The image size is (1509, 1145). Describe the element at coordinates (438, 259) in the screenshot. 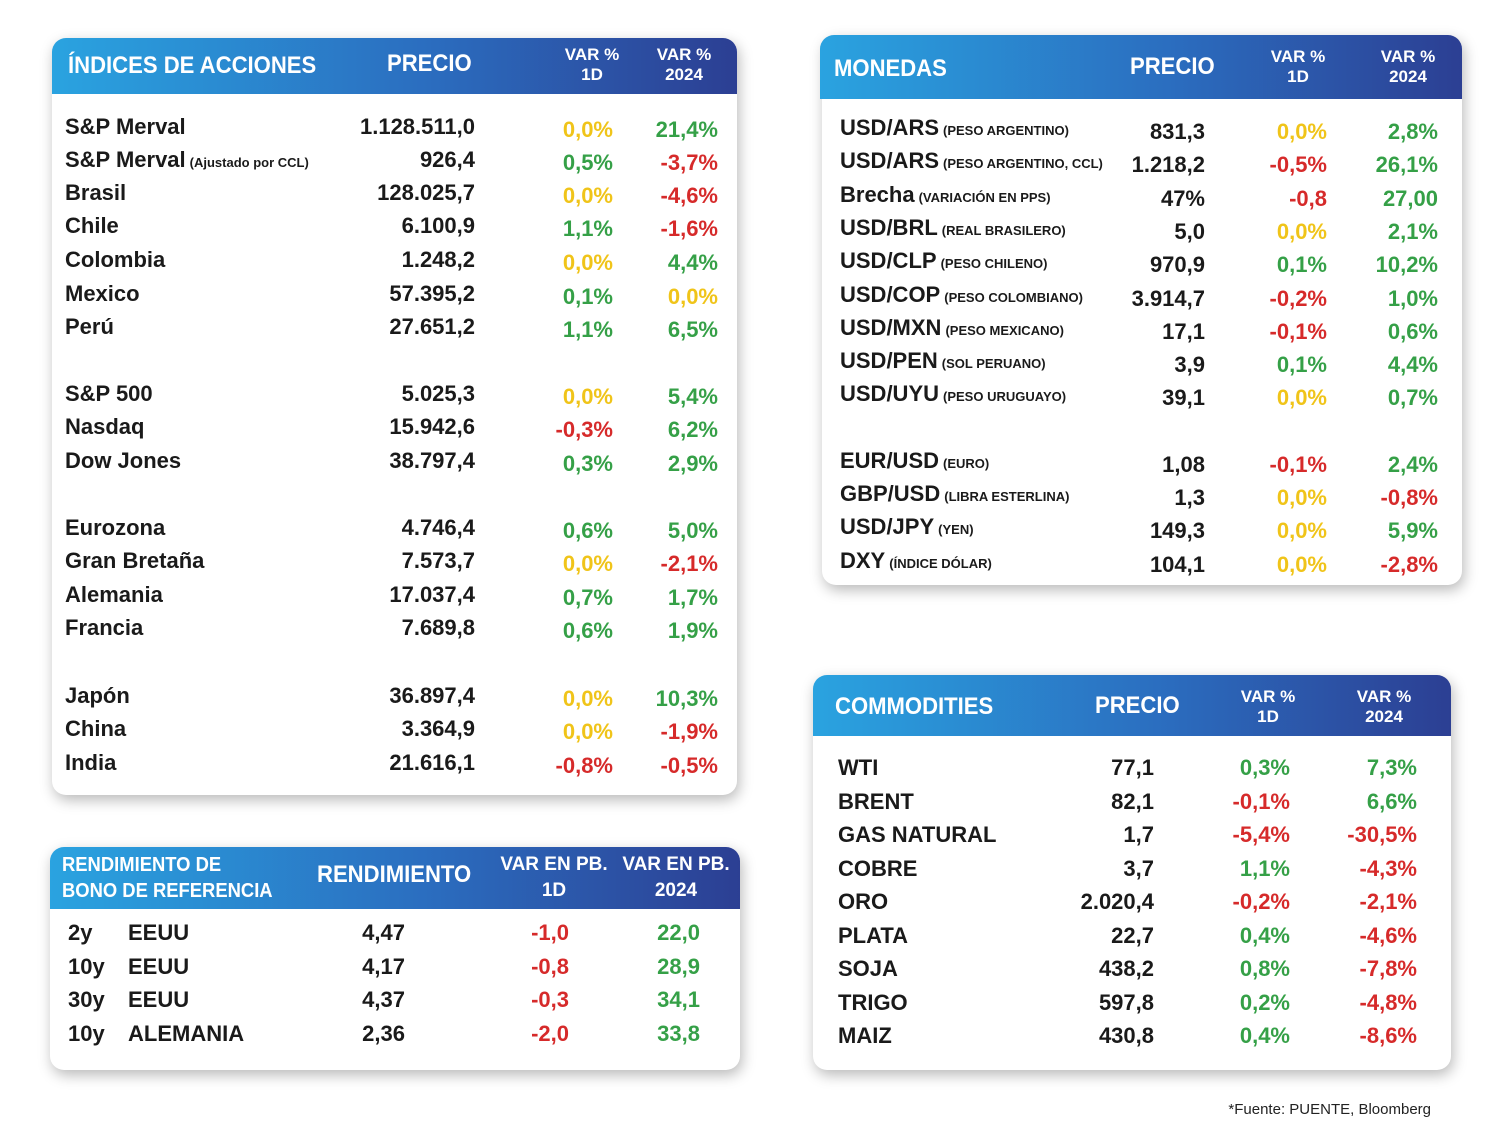

I see `index-price: 1.248,2` at that location.